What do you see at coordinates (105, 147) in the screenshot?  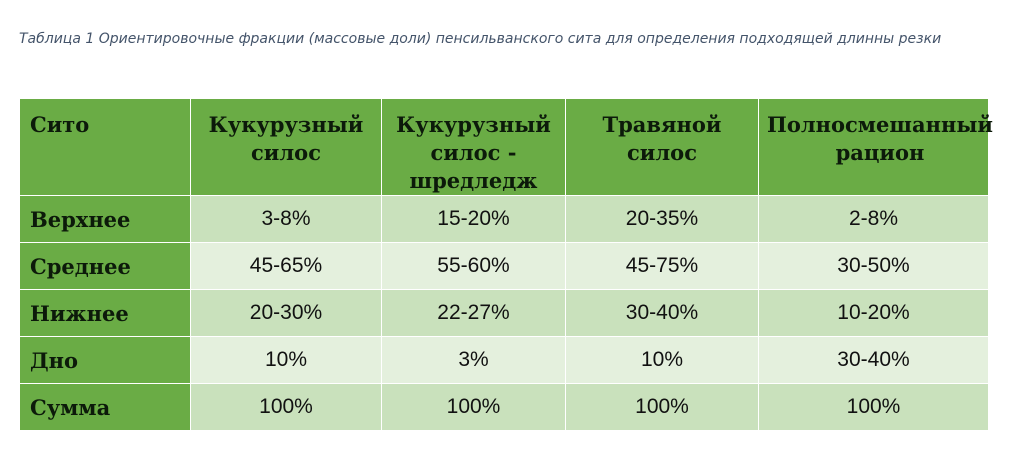 I see `header-sieve: Сито` at bounding box center [105, 147].